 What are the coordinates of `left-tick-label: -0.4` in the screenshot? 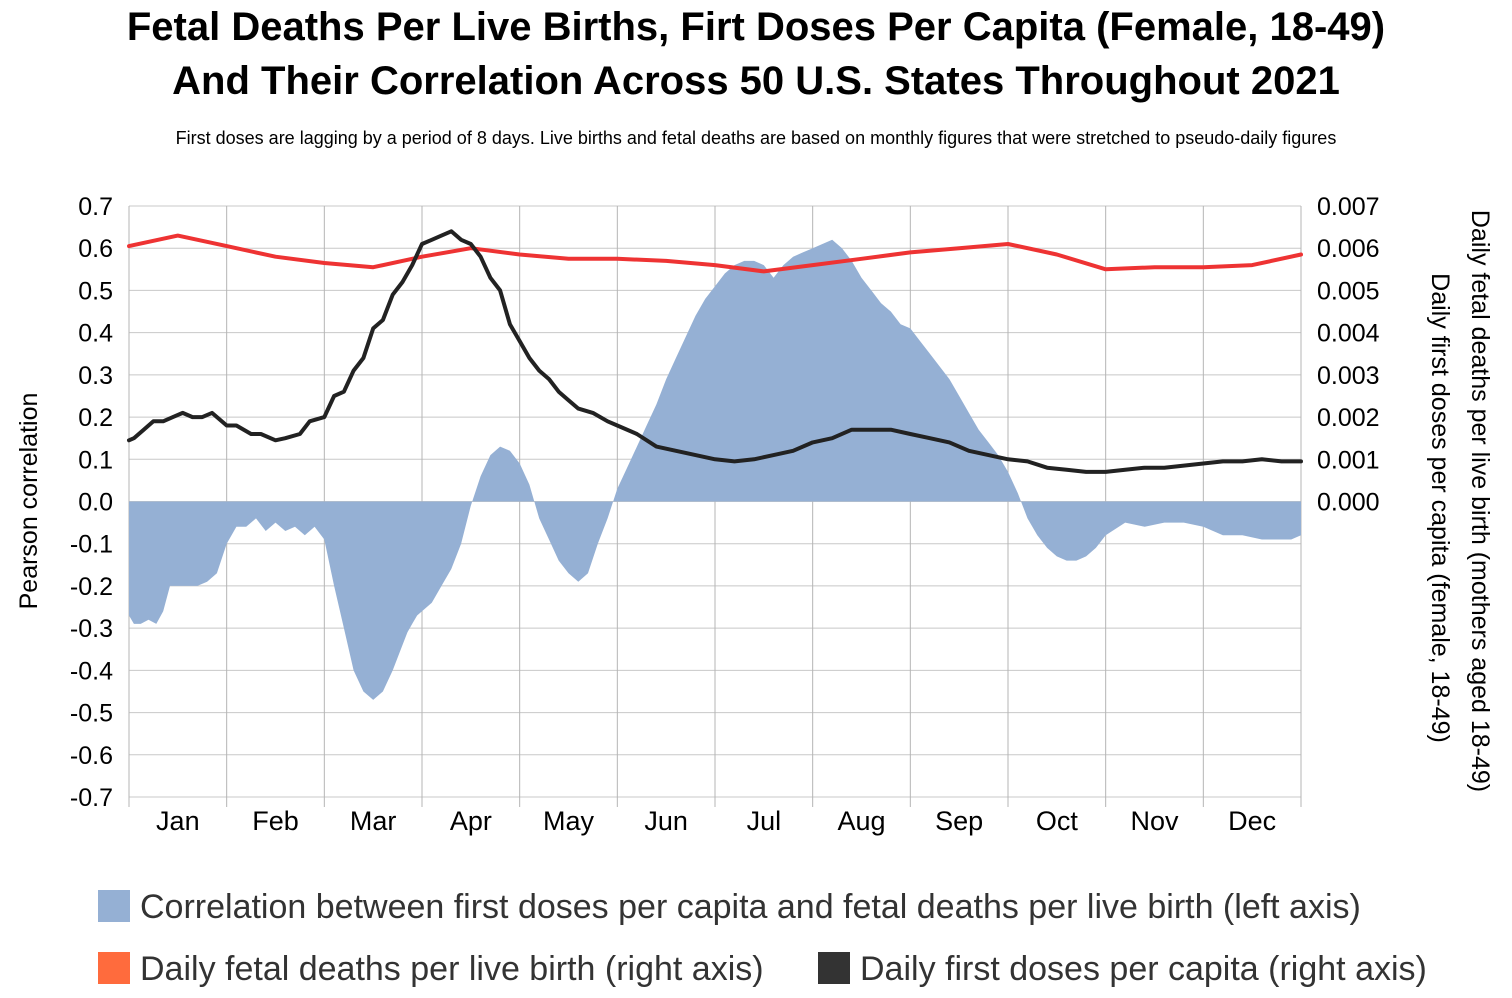 It's located at (91, 671).